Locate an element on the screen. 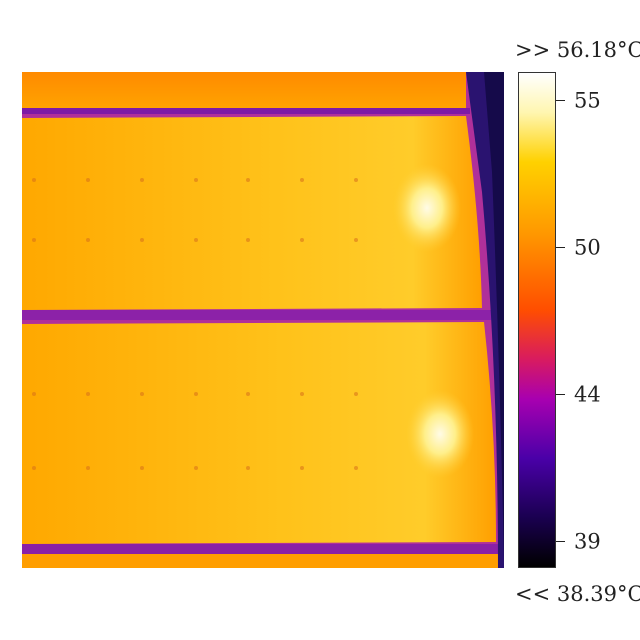  tick-label-50: 50 is located at coordinates (587, 247).